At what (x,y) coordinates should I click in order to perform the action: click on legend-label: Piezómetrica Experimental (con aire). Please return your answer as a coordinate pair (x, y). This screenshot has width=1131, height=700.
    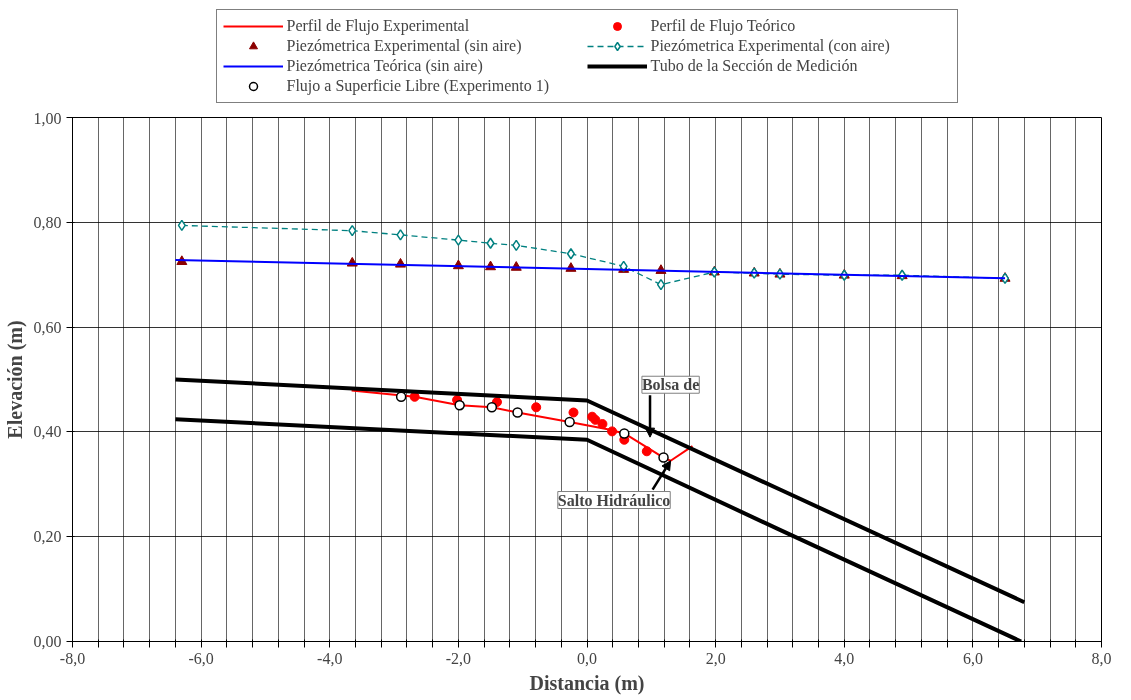
    Looking at the image, I should click on (770, 46).